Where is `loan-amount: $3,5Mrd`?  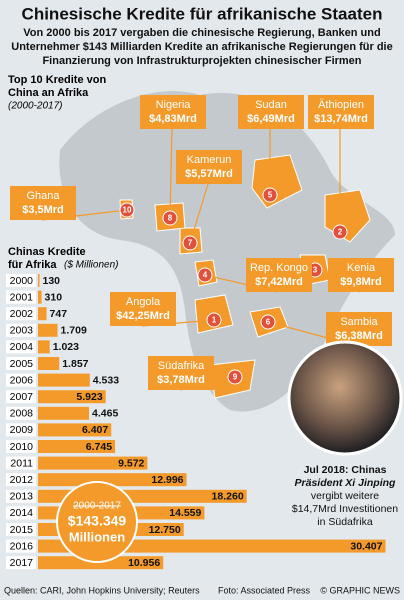 loan-amount: $3,5Mrd is located at coordinates (43, 210).